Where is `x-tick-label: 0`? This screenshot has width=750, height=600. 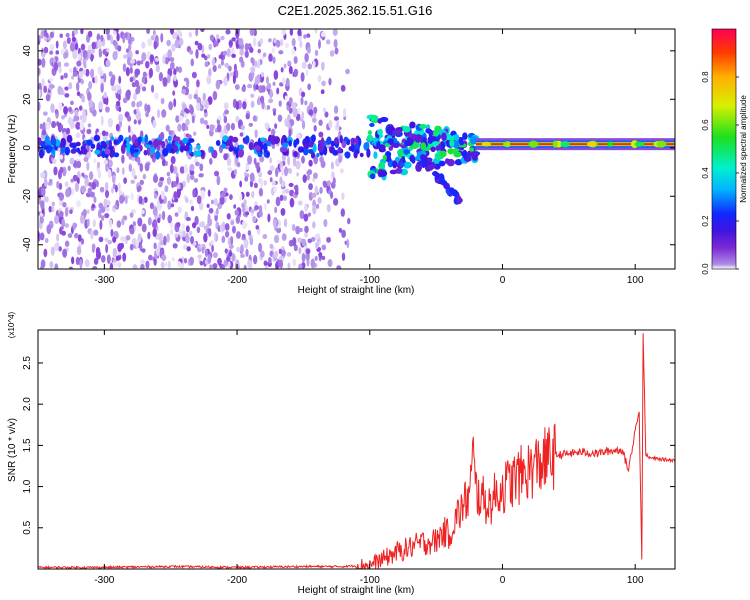
x-tick-label: 0 is located at coordinates (503, 280).